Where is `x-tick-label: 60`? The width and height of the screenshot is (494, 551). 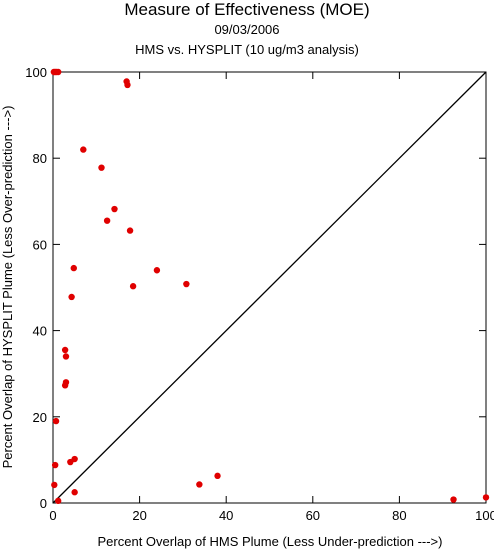
x-tick-label: 60 is located at coordinates (313, 515).